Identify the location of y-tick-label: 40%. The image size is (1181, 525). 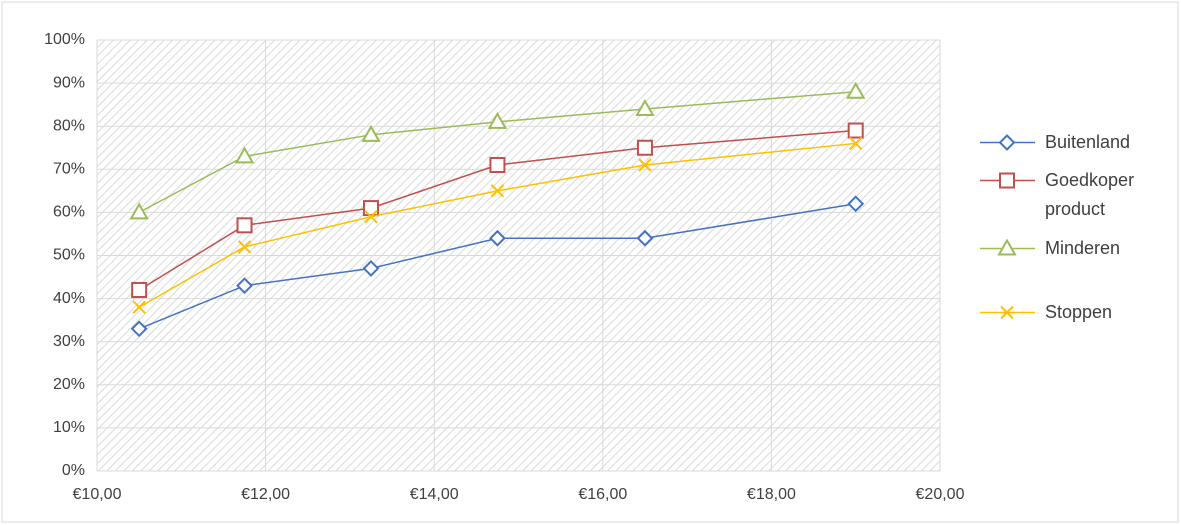
(69, 298).